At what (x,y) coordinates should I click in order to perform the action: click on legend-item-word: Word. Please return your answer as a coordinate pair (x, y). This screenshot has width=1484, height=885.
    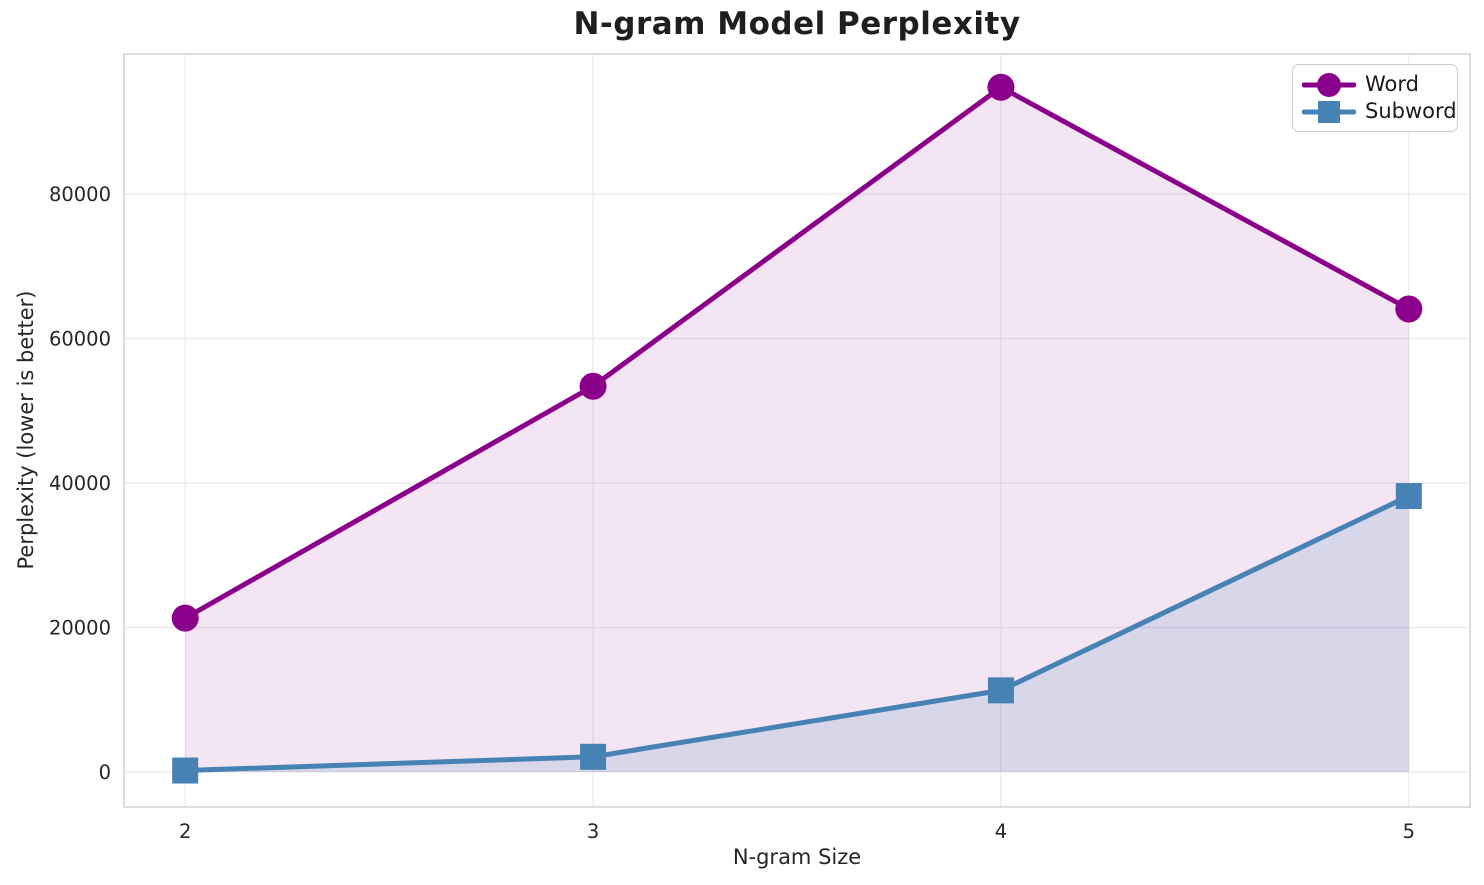
    Looking at the image, I should click on (1374, 84).